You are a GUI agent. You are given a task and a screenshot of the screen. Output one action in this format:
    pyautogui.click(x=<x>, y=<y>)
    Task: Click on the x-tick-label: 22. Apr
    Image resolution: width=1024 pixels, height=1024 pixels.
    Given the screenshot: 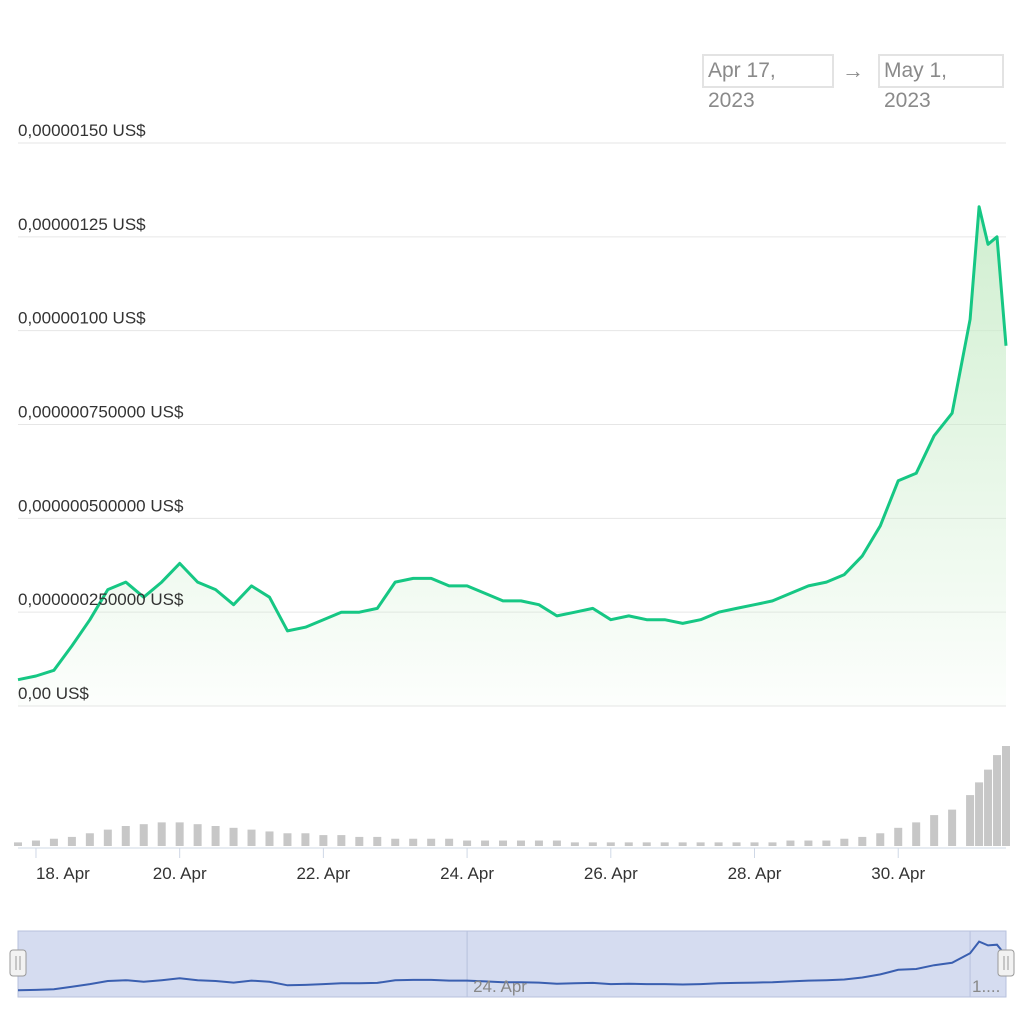 What is the action you would take?
    pyautogui.click(x=323, y=873)
    